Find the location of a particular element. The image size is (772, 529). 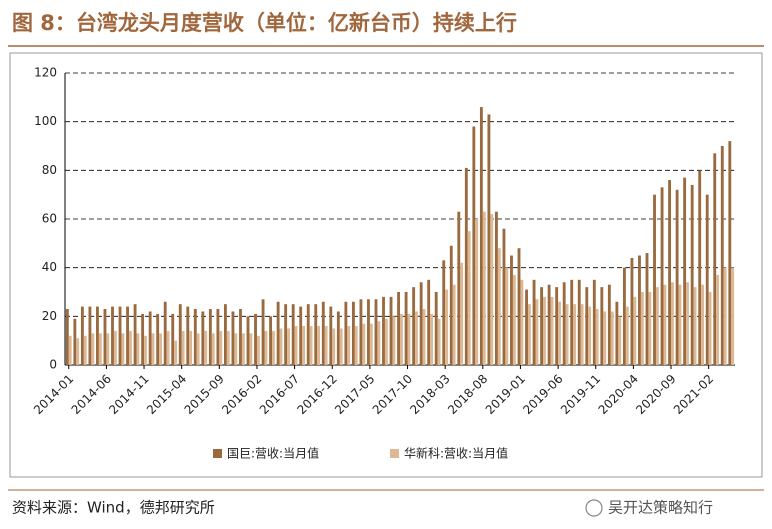

x-tick-label: 2019-06 is located at coordinates (542, 394).